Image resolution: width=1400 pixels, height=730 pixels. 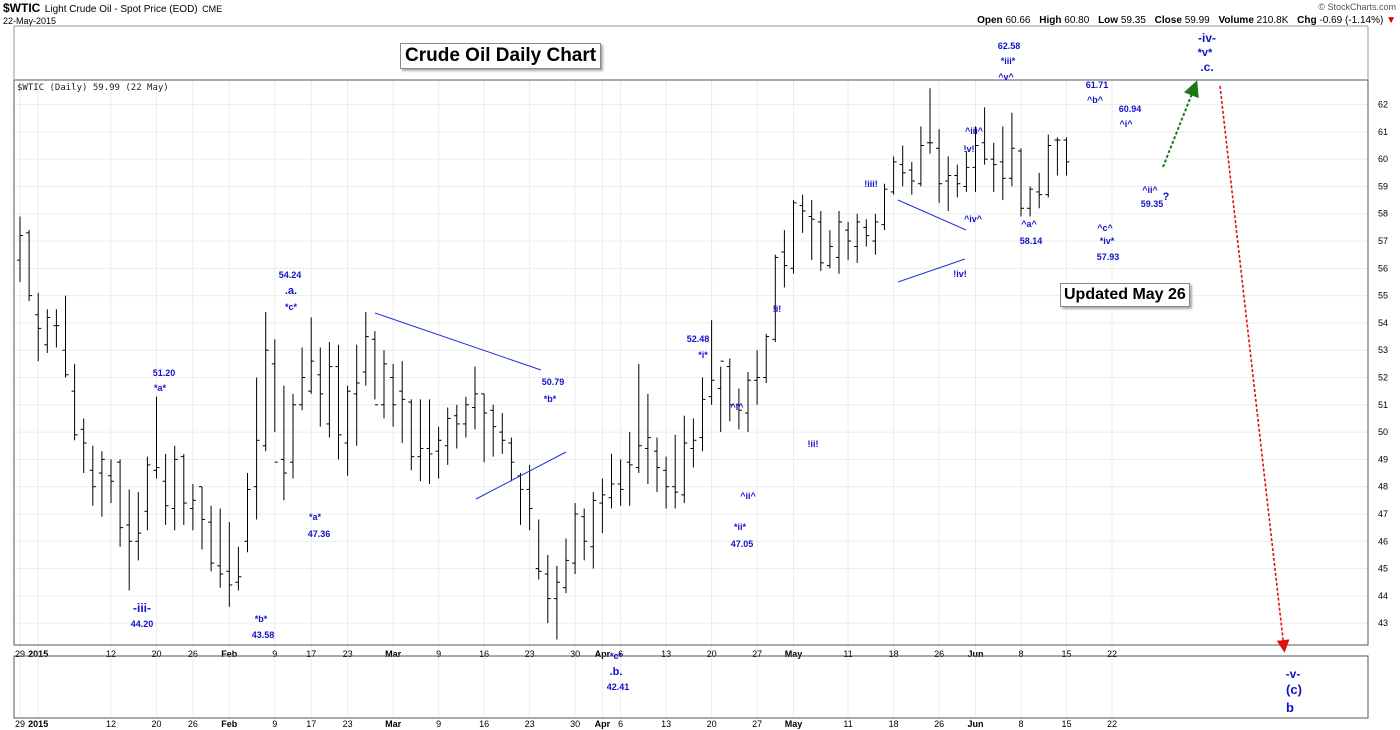 I want to click on wave-label: 47.05, so click(x=742, y=544).